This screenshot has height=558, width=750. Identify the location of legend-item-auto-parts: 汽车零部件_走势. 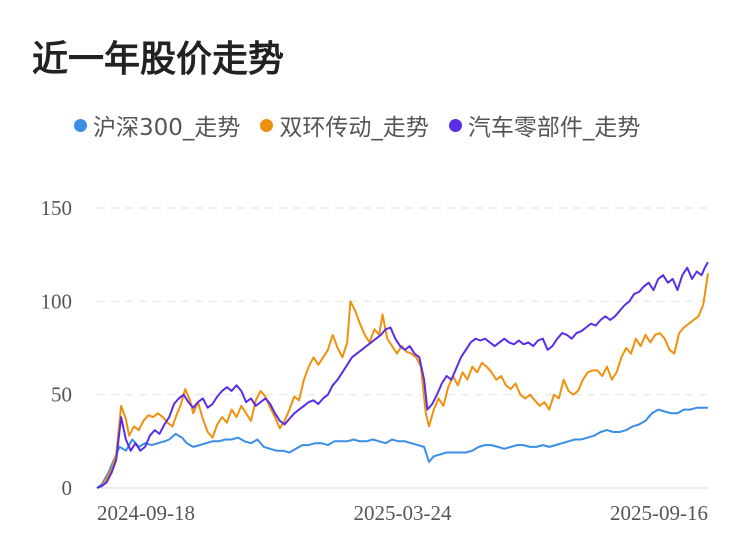
(544, 125).